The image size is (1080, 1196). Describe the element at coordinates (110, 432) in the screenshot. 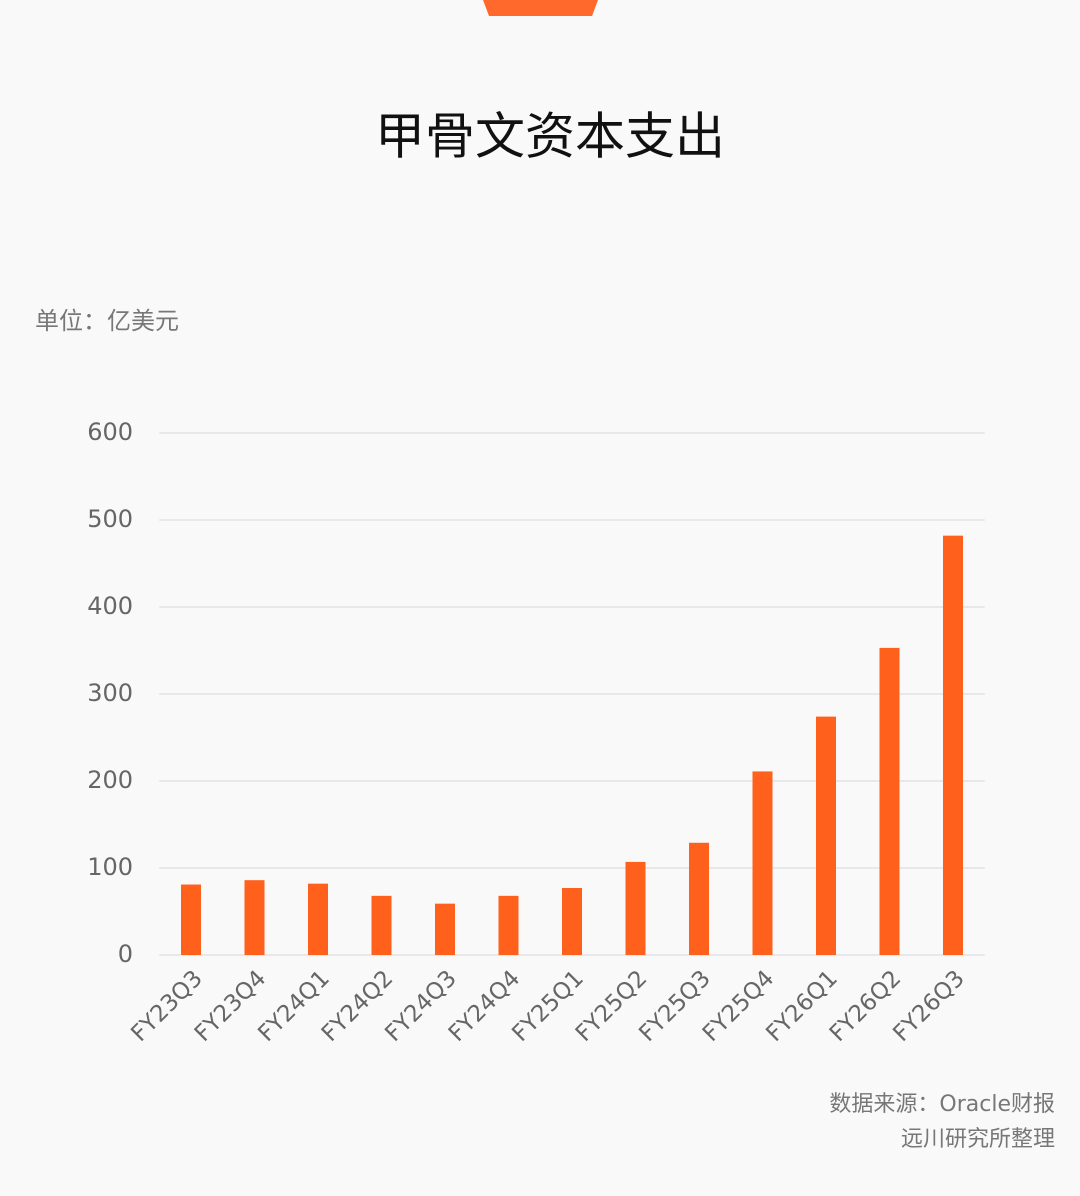

I see `y-tick-label: 600` at that location.